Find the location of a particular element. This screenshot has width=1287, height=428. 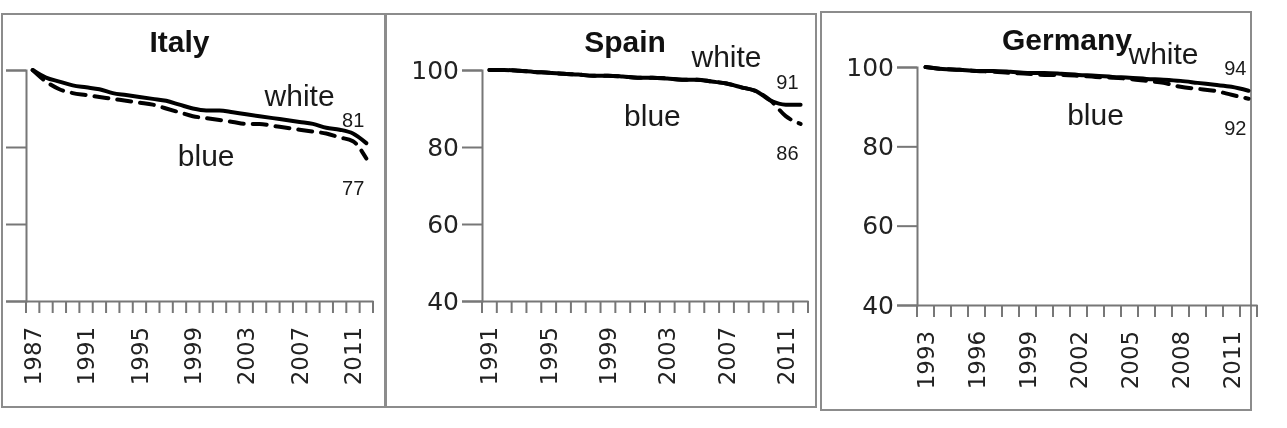

data-label: 94 is located at coordinates (1235, 67).